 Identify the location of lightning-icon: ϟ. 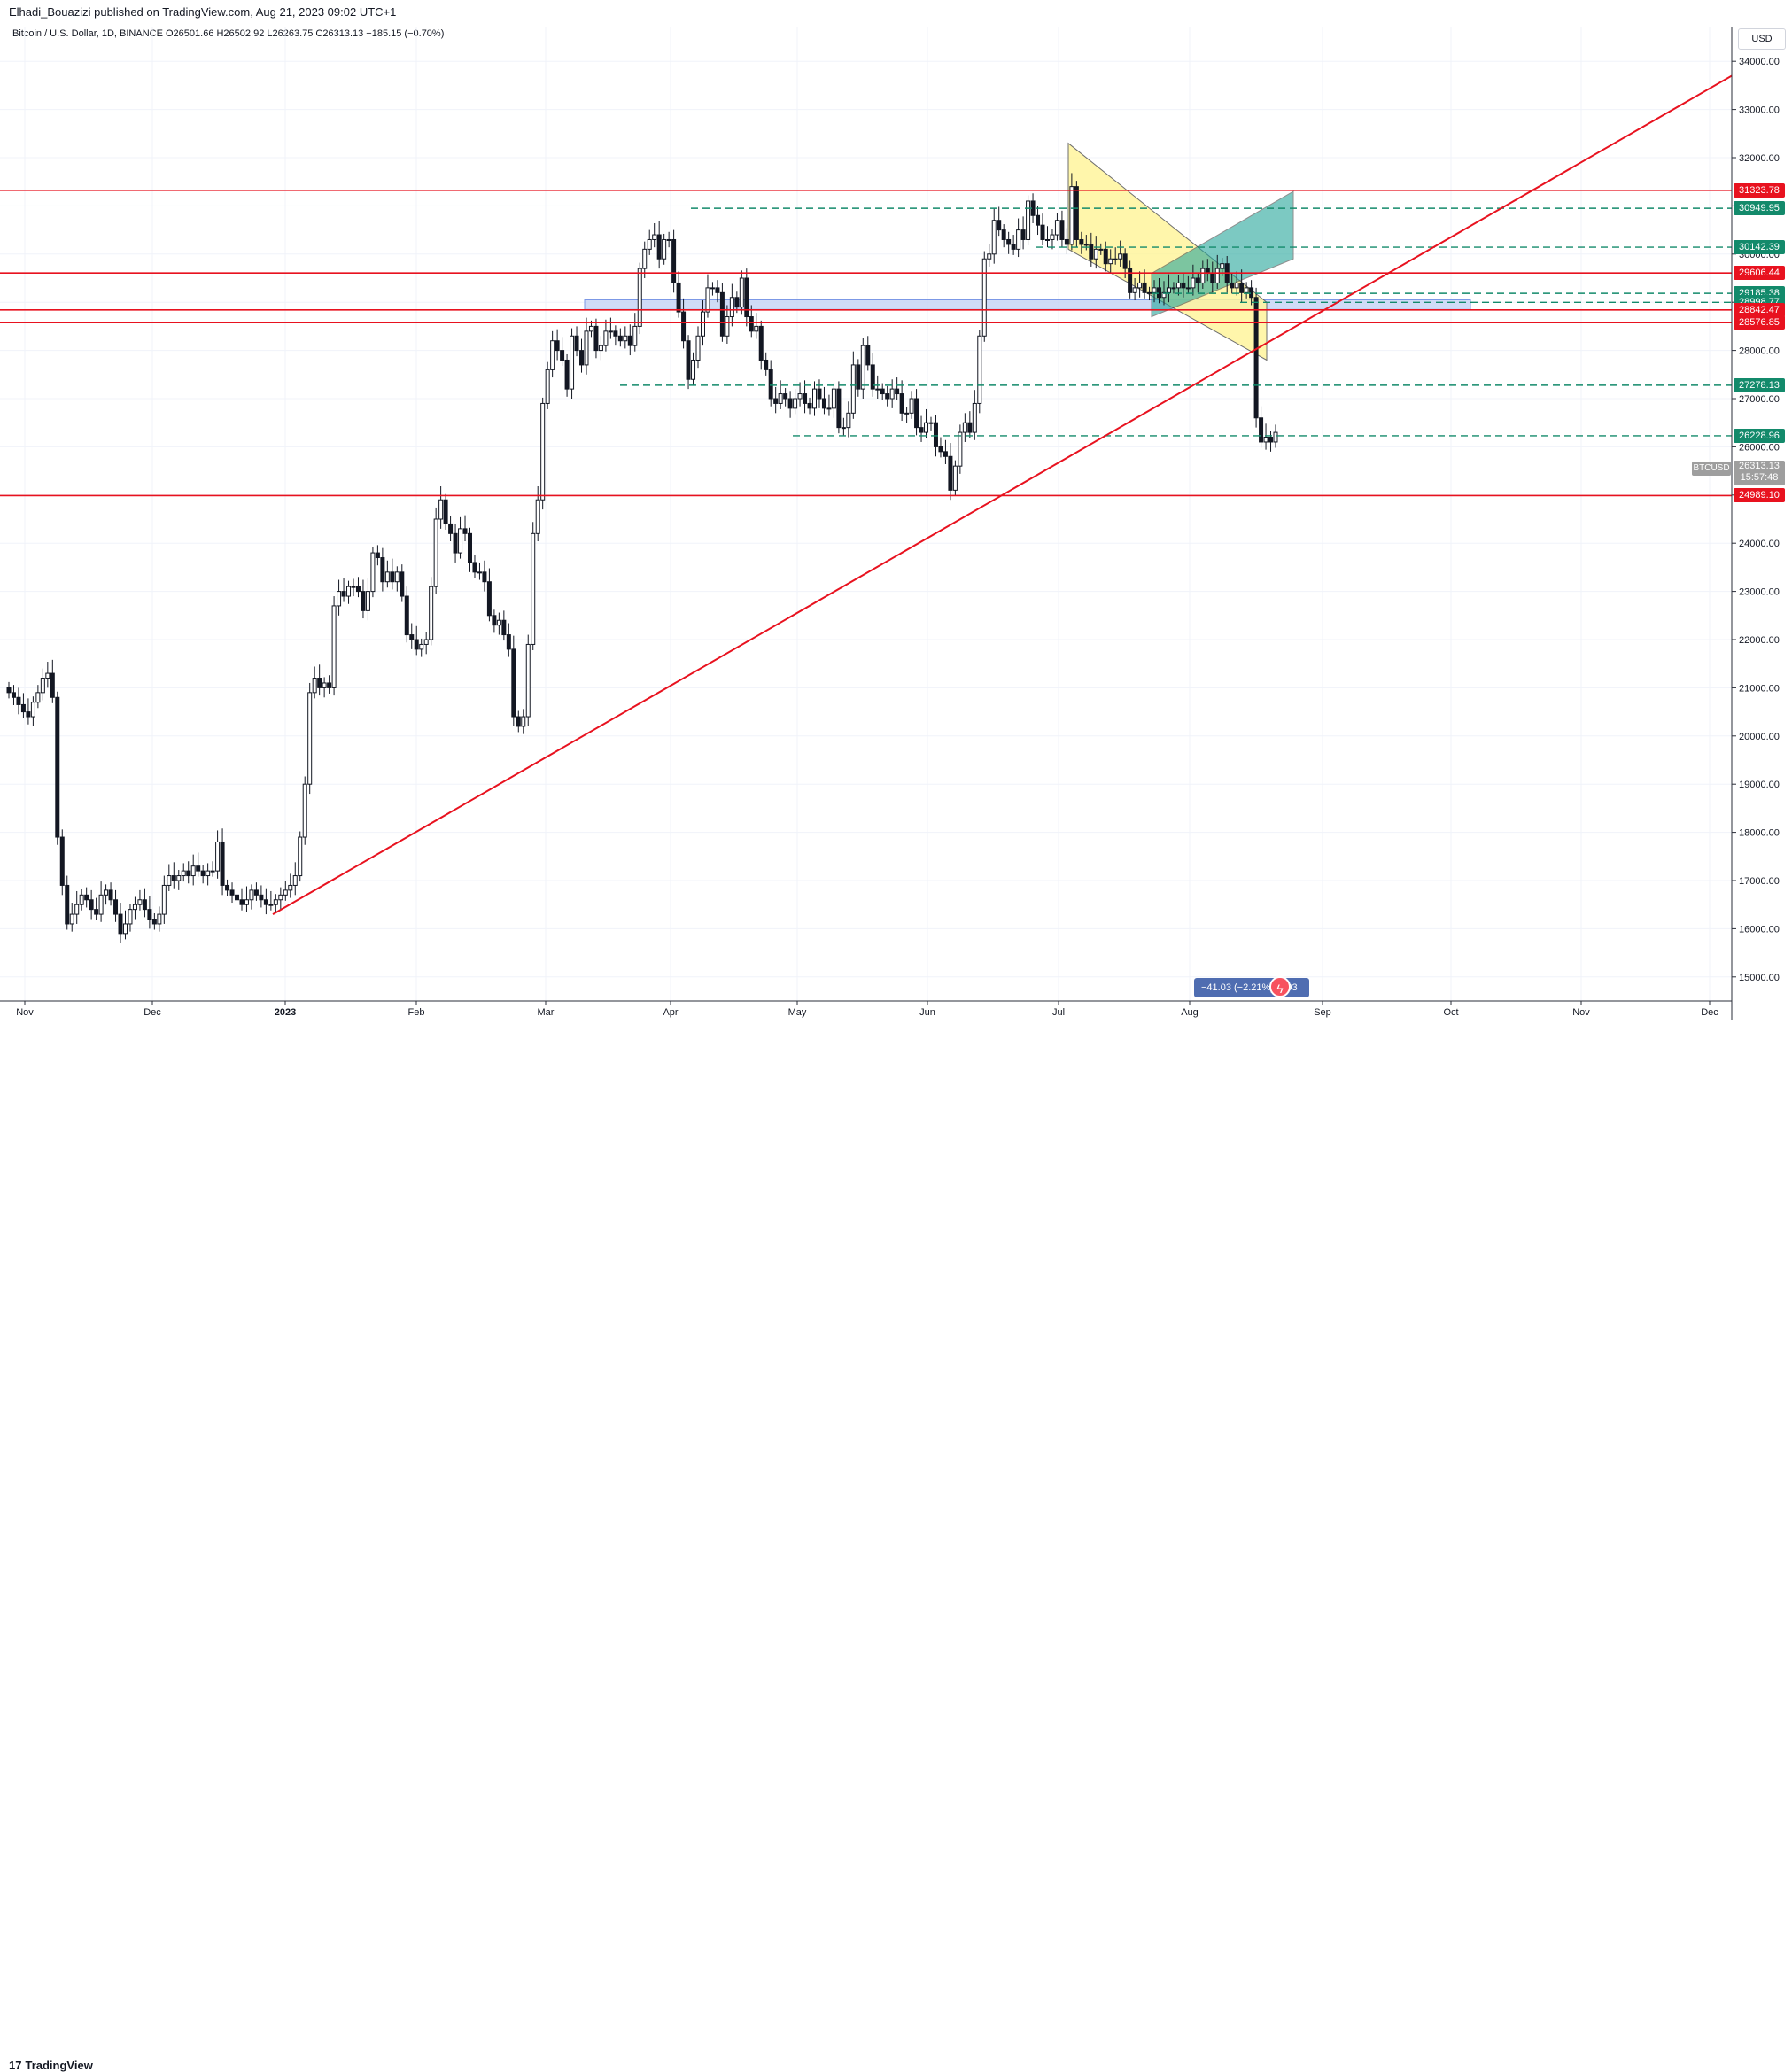
(1280, 986).